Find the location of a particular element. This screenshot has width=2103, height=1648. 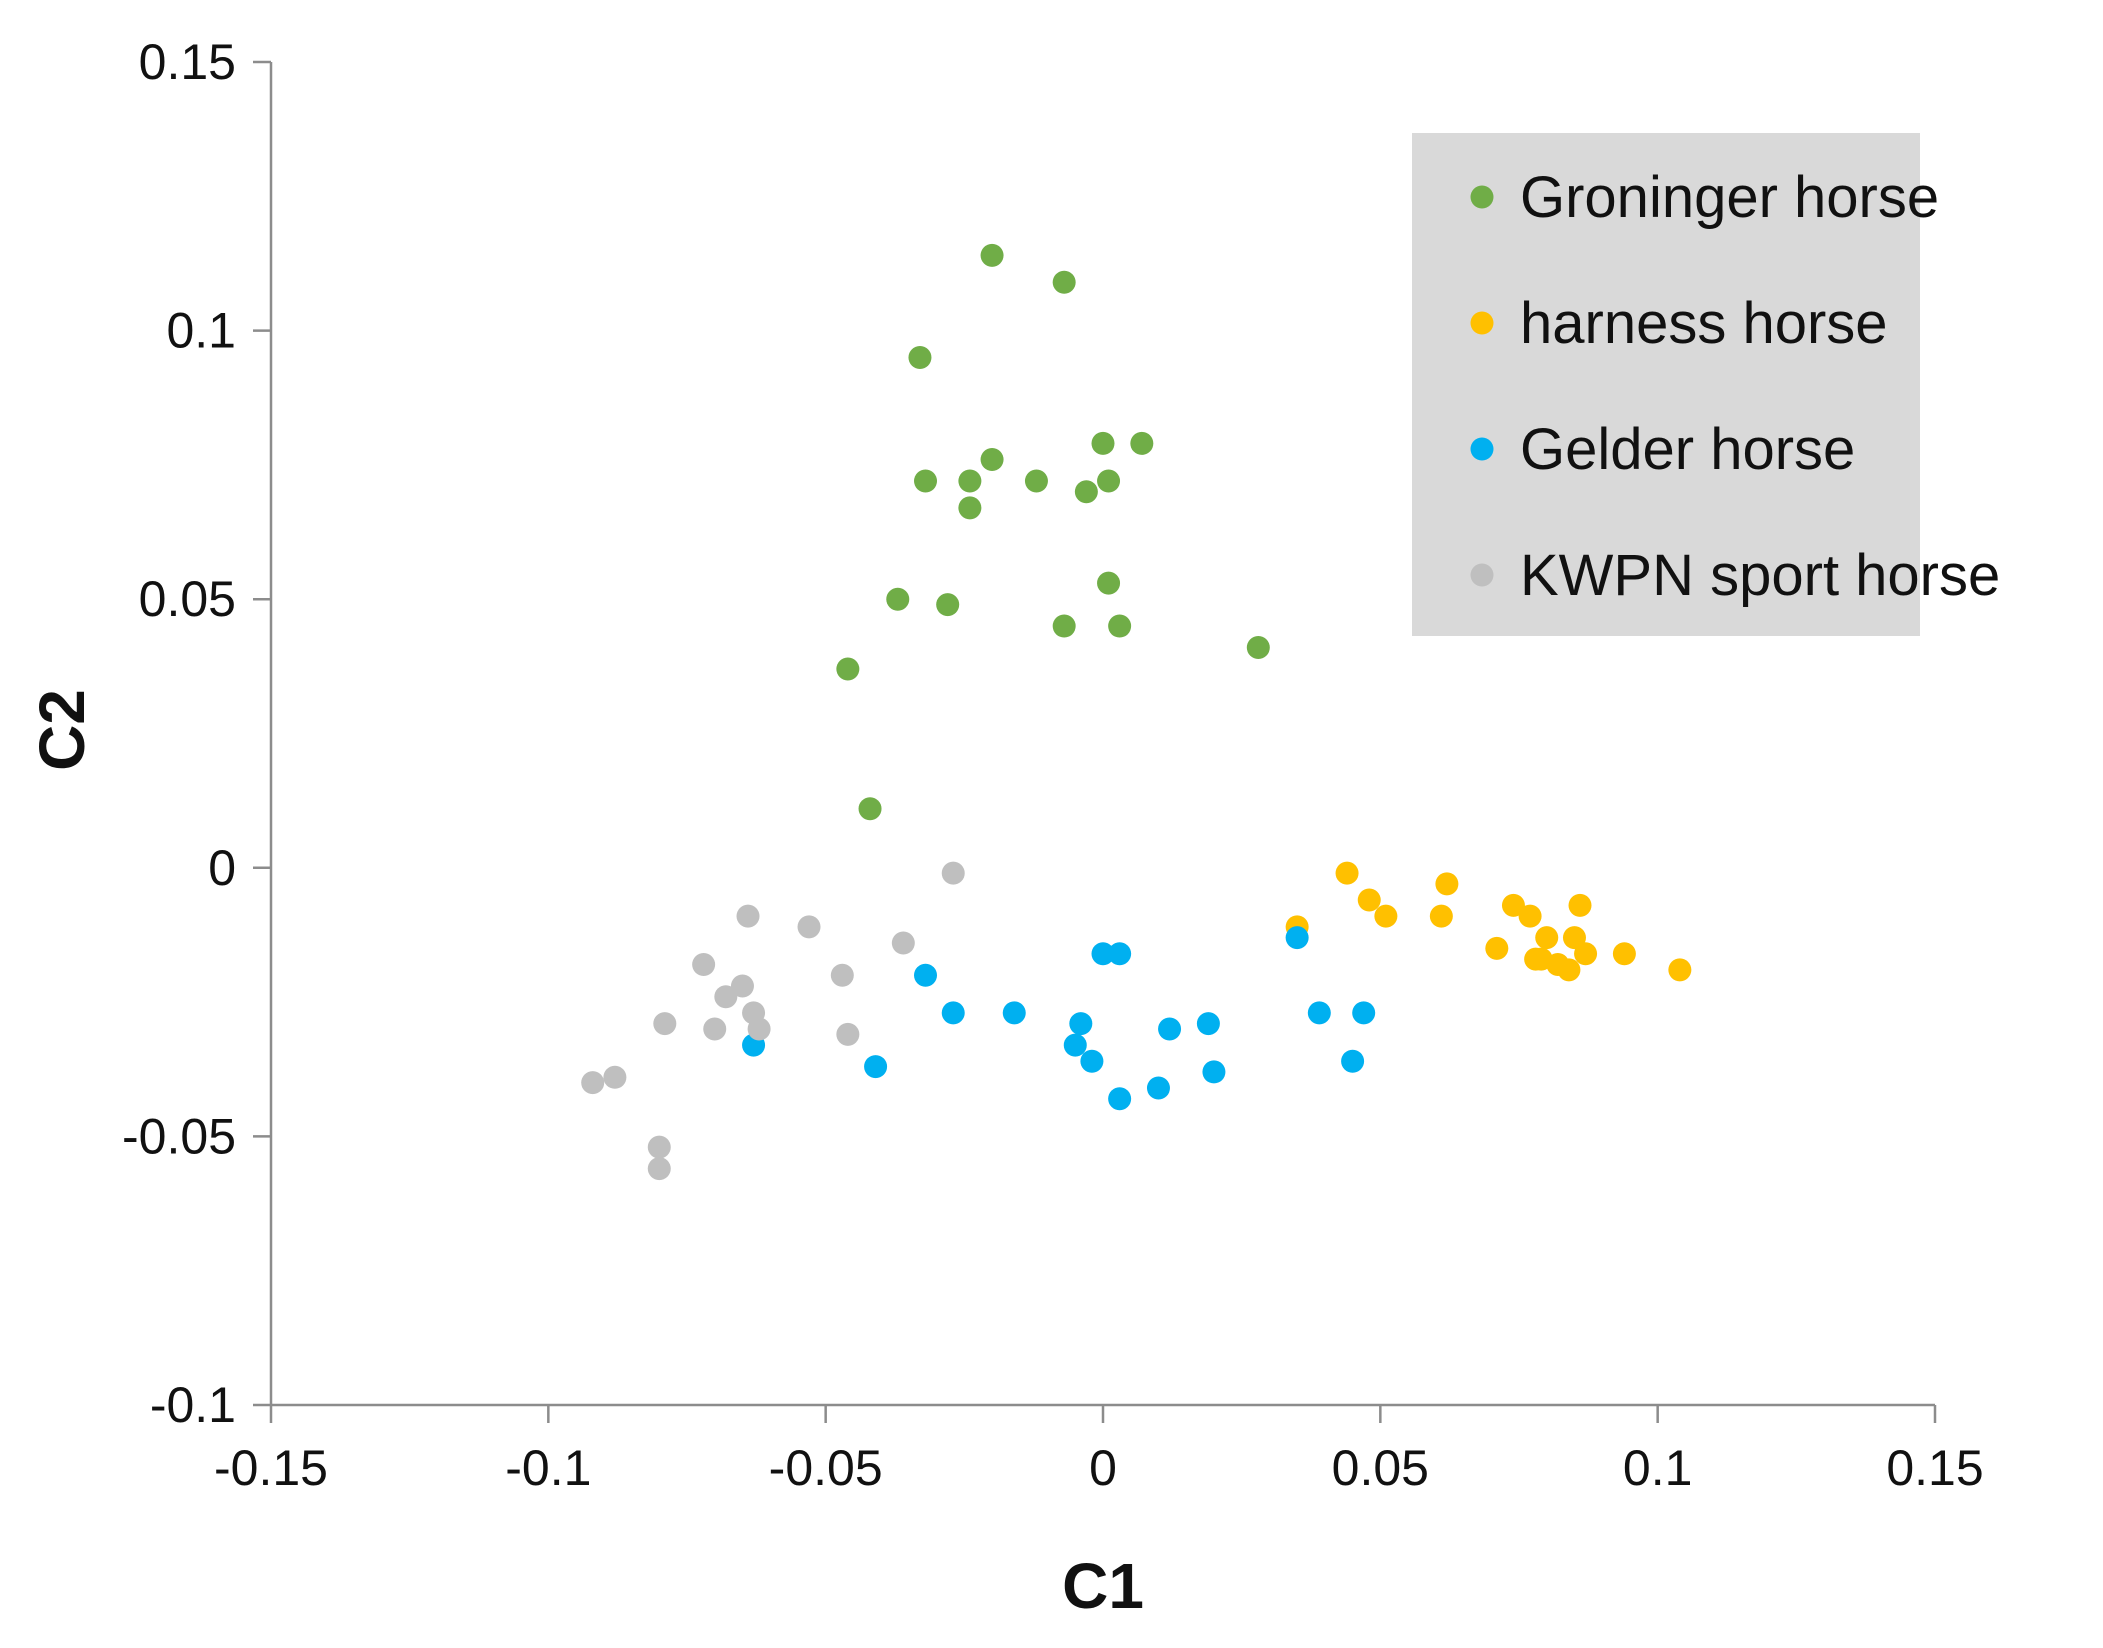

y-tick-label: 0.15 is located at coordinates (187, 62).